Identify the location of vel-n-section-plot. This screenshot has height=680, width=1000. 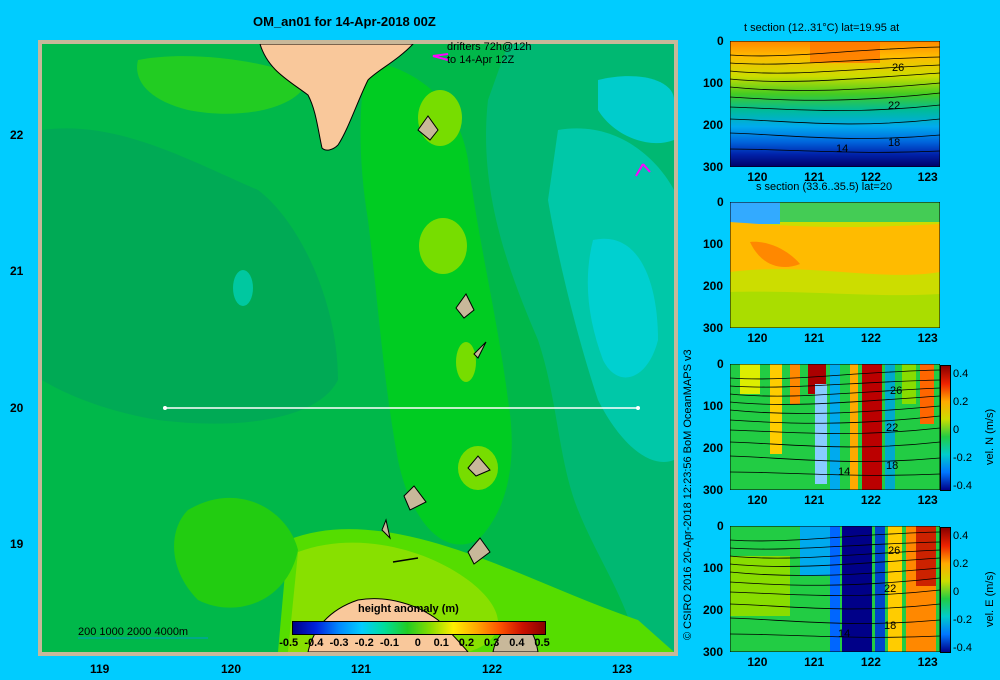
(835, 427).